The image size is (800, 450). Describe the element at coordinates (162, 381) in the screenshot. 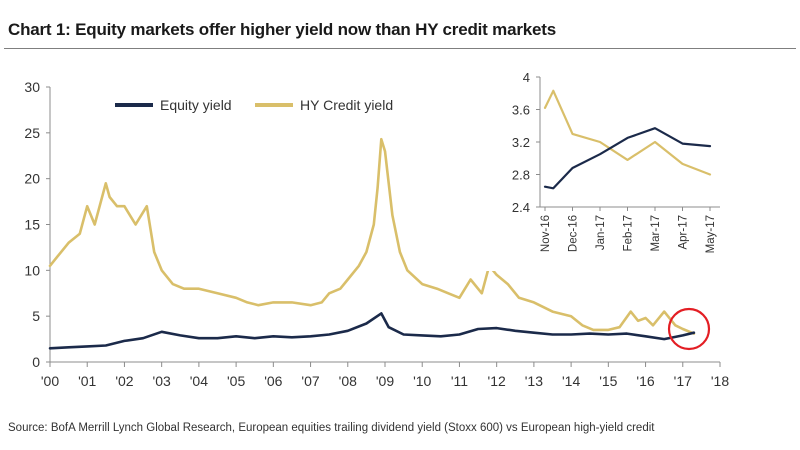

I see `x-tick-label: '03` at that location.